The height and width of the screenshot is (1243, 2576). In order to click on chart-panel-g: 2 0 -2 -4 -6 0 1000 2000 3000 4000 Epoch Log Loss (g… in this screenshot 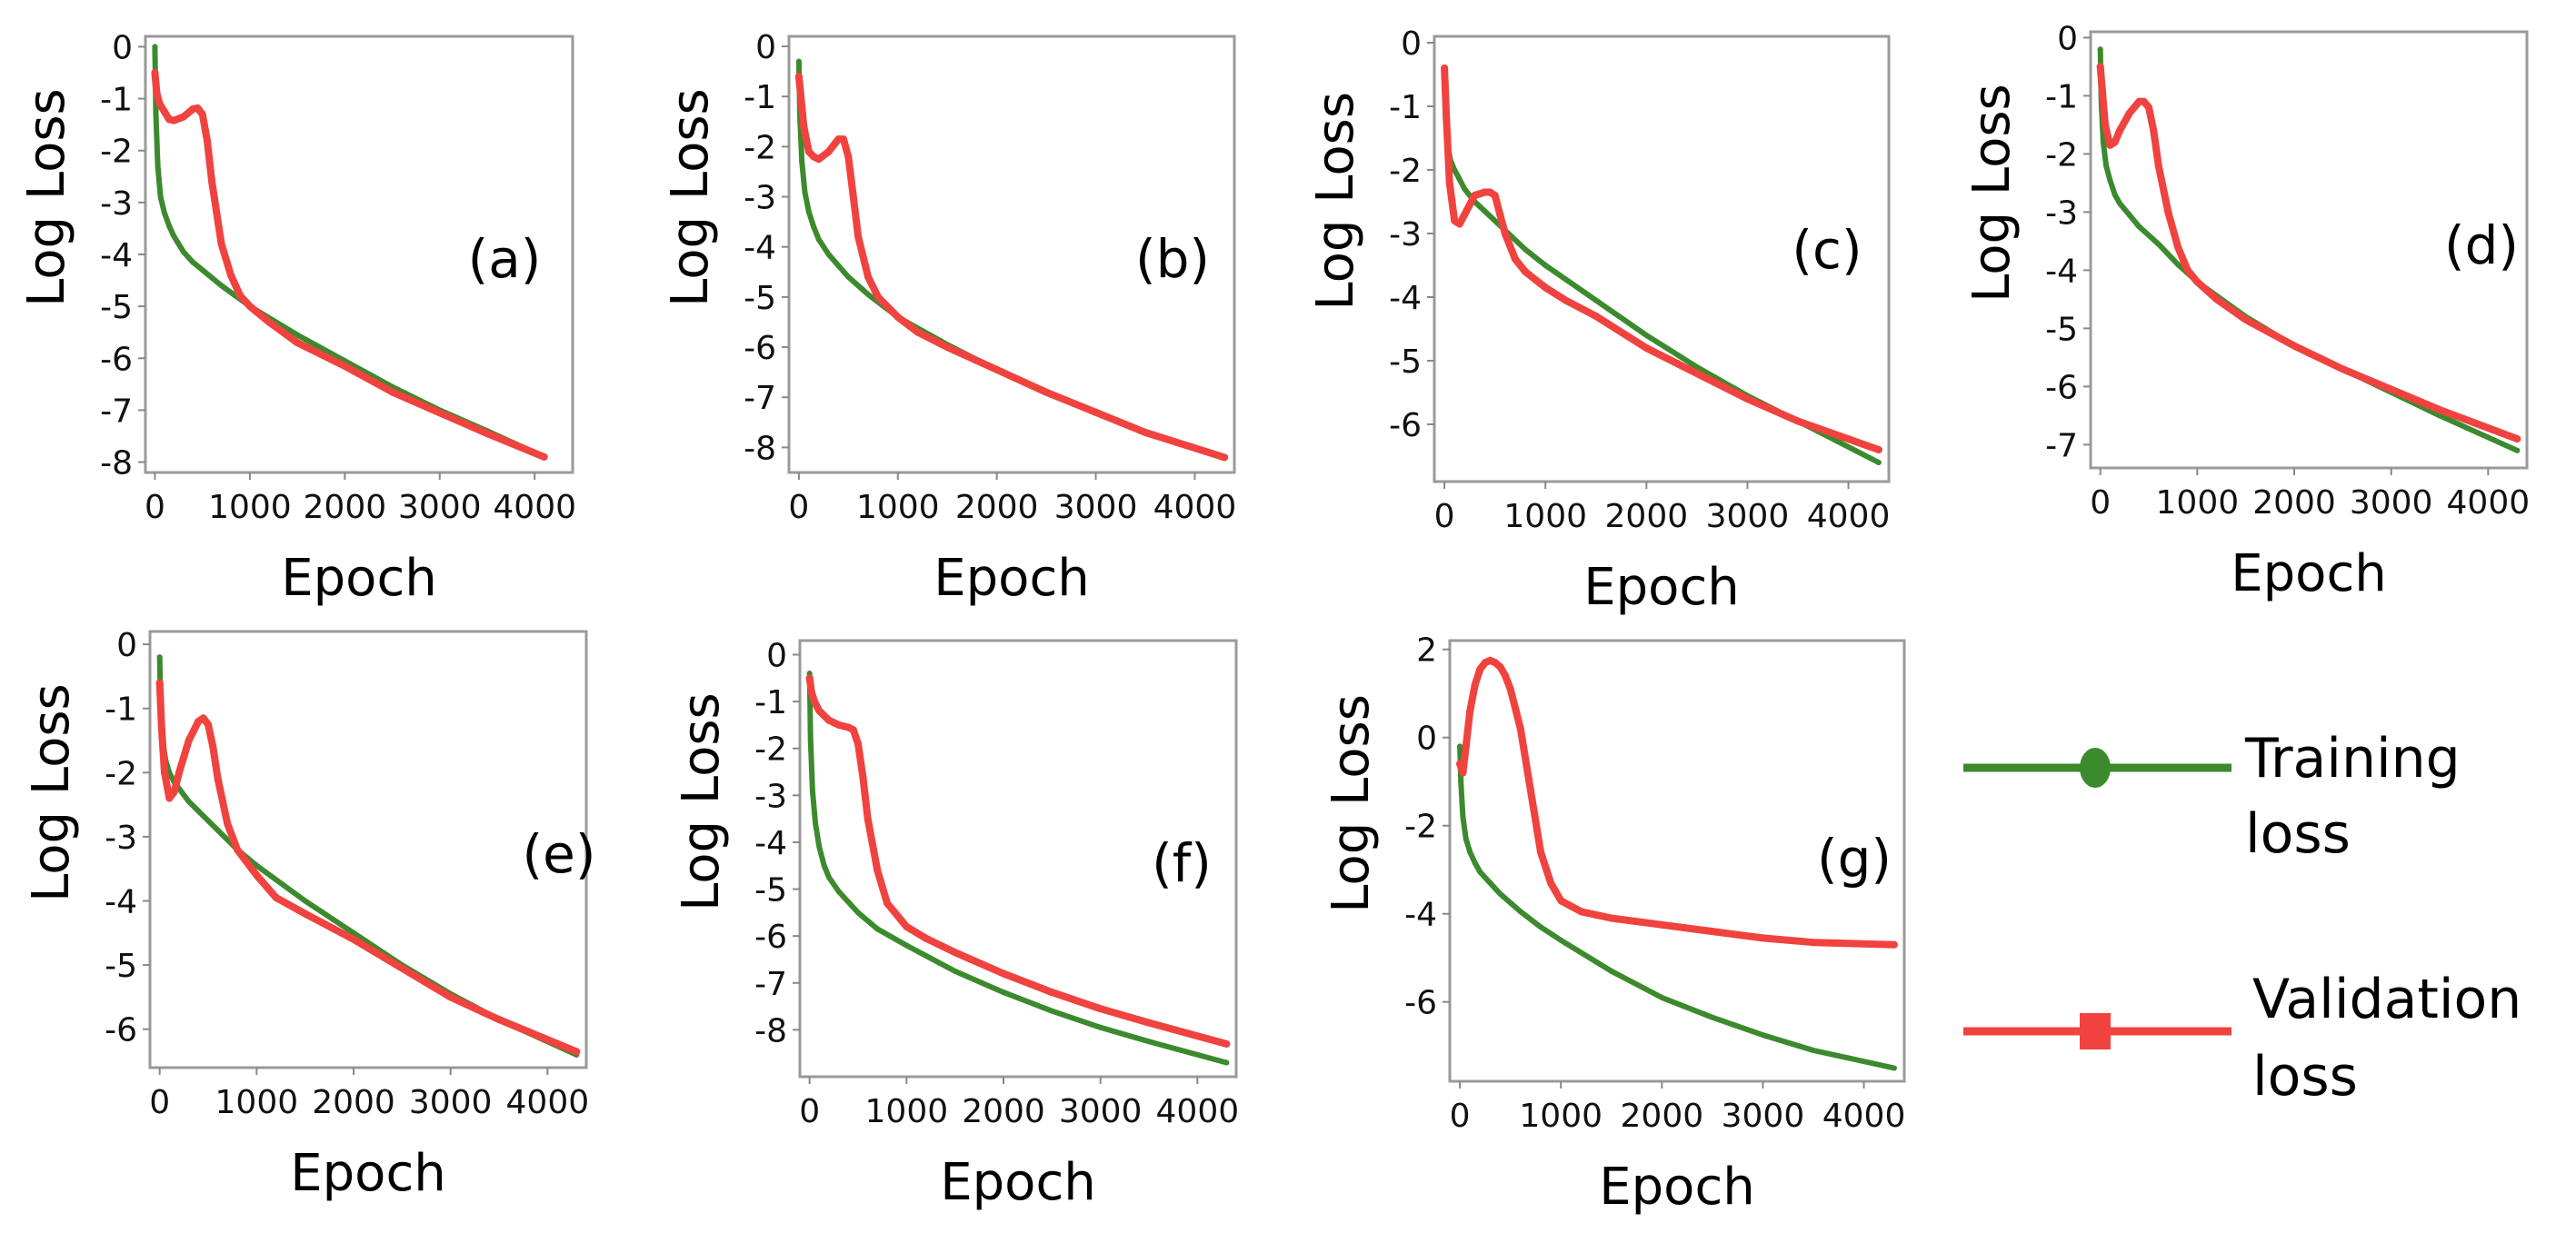, I will do `click(1614, 924)`.